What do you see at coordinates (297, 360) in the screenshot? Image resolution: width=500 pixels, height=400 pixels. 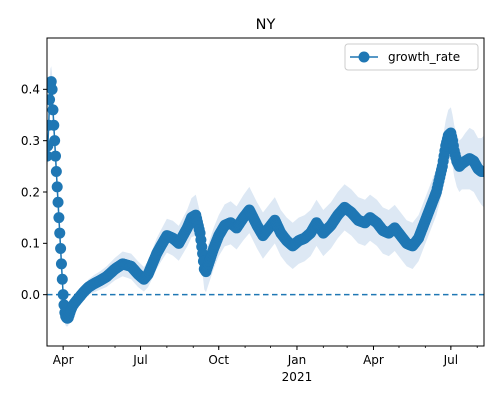 I see `x-tick-label: Jan` at bounding box center [297, 360].